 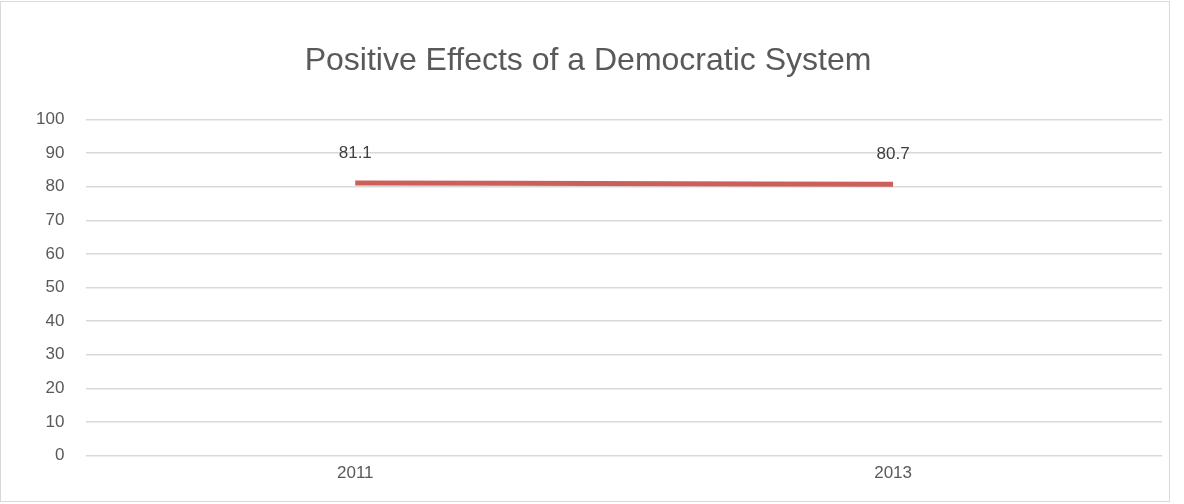 I want to click on y-tick-label: 40, so click(x=55, y=320).